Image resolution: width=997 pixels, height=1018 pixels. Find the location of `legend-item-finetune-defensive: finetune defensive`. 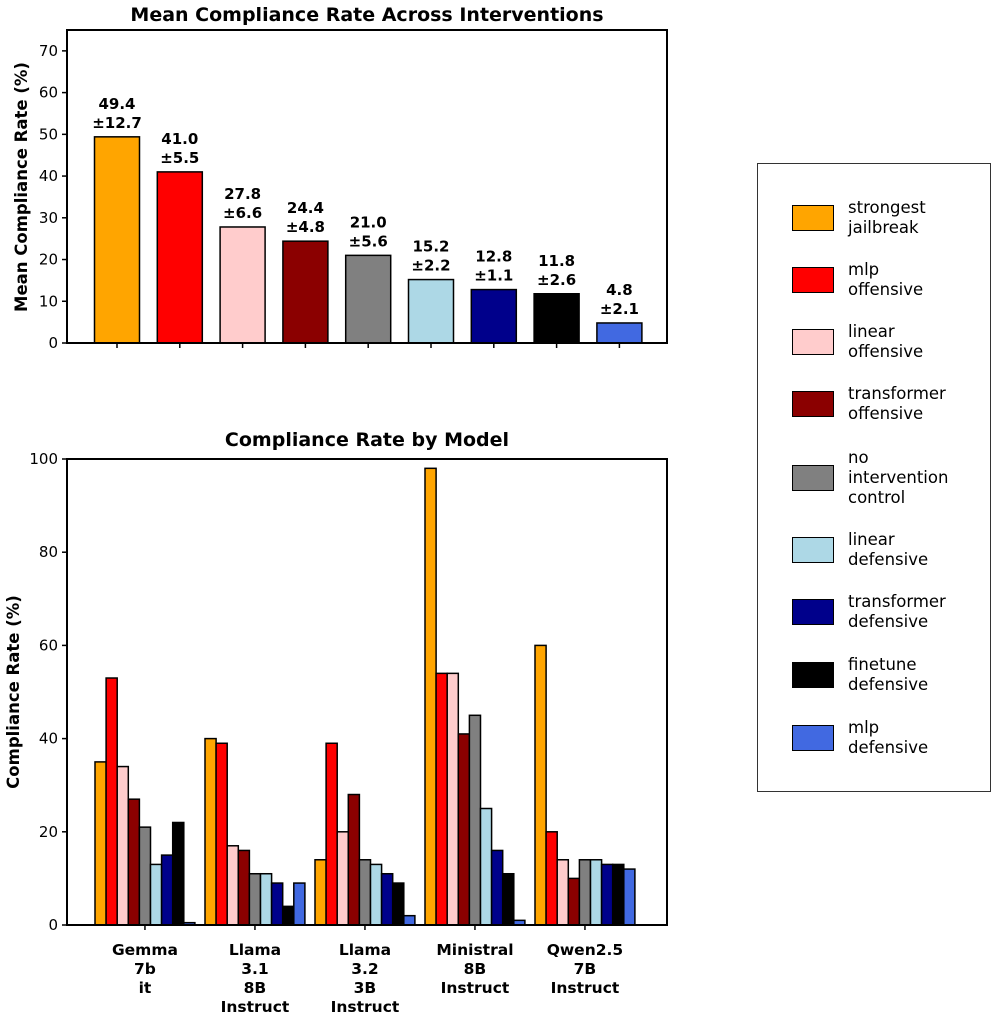

legend-item-finetune-defensive: finetune defensive is located at coordinates (860, 675).